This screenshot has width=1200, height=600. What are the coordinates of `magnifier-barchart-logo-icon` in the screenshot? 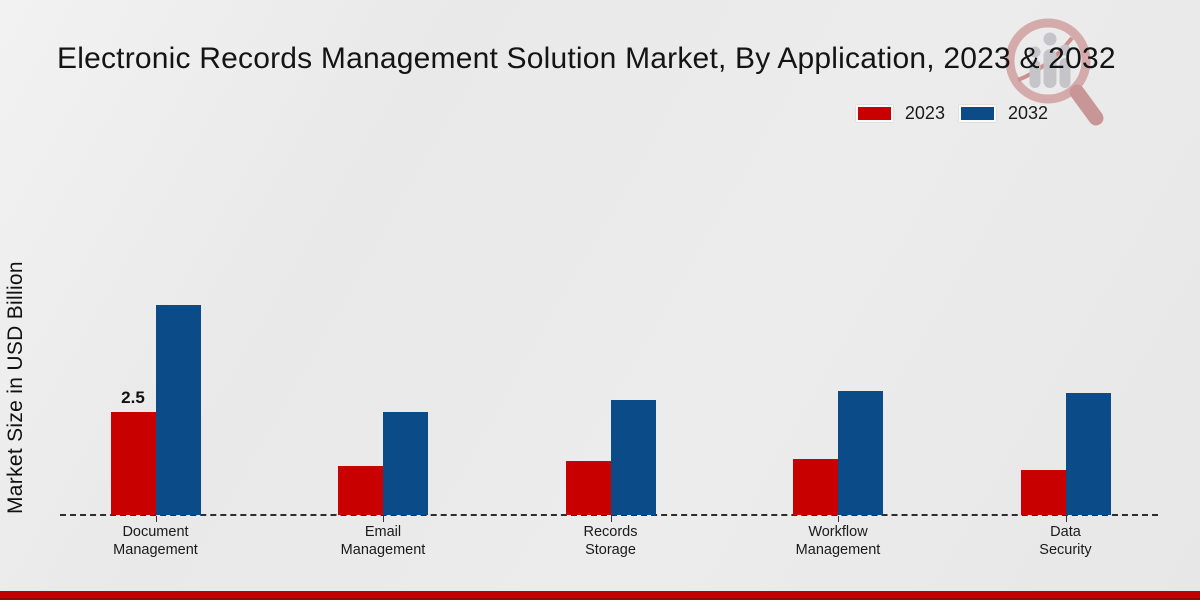 It's located at (1054, 72).